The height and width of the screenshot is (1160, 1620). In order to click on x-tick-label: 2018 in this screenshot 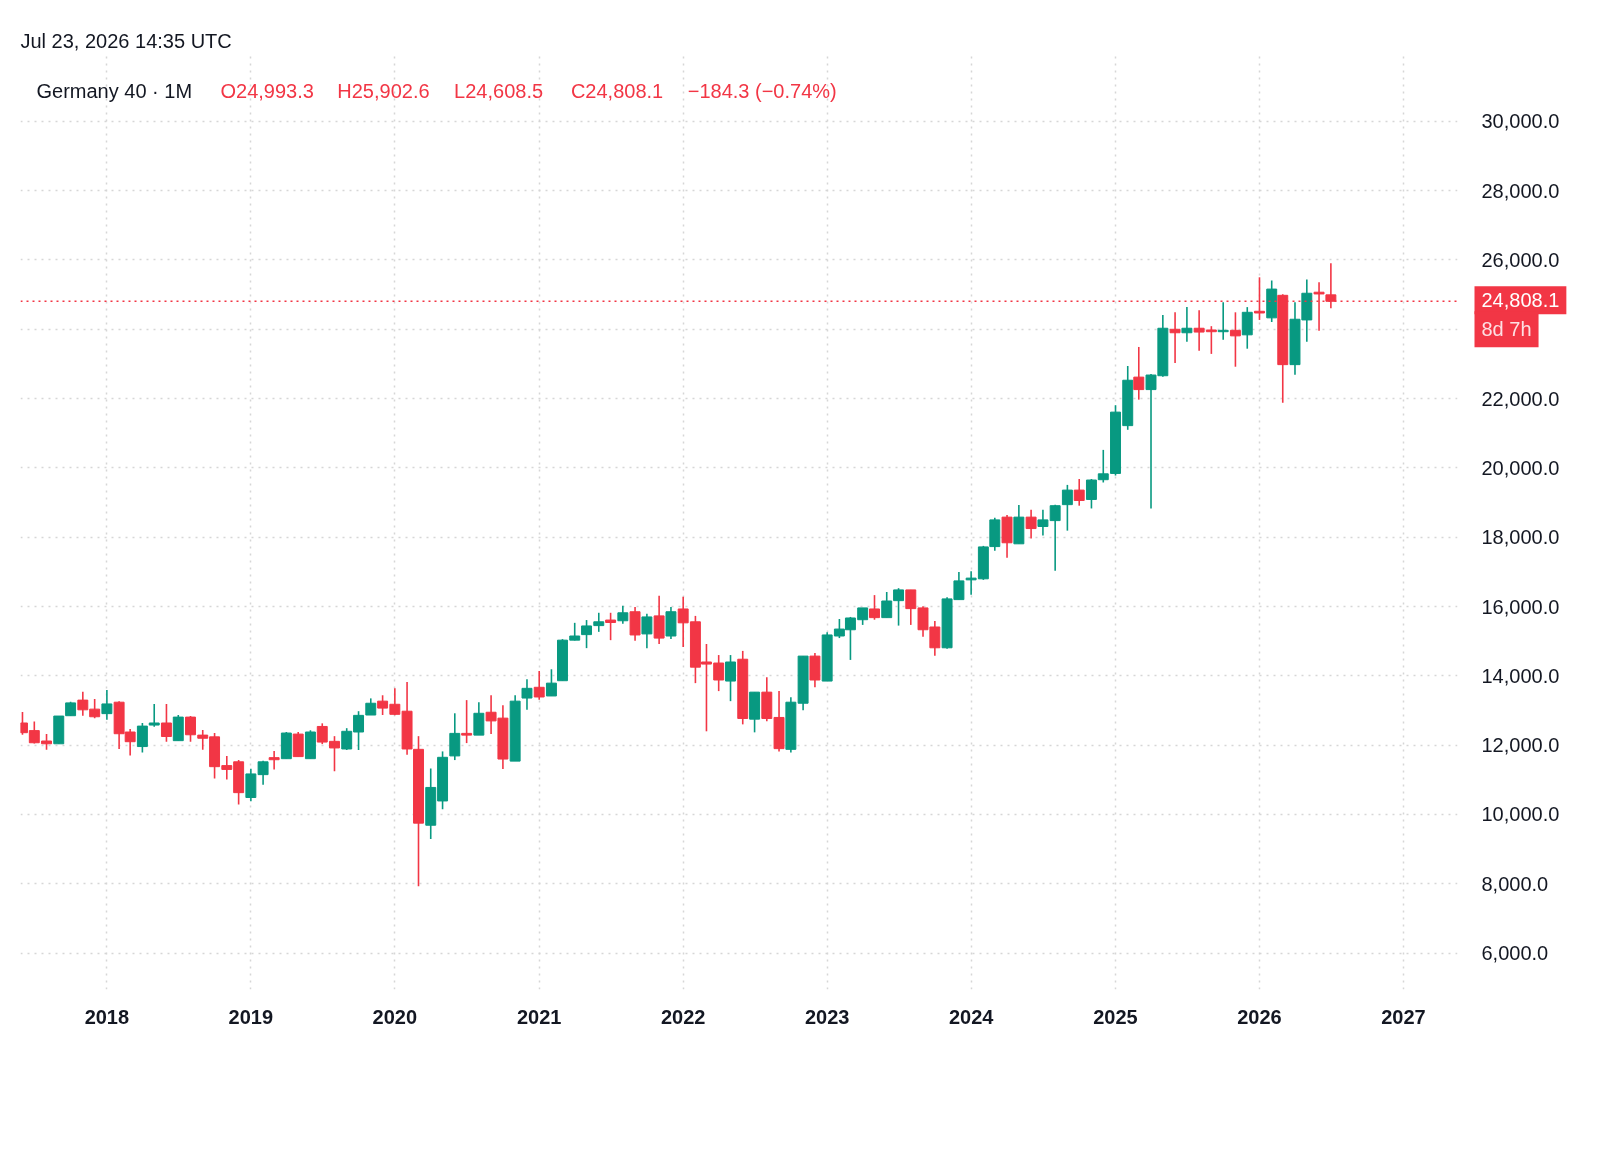, I will do `click(107, 1016)`.